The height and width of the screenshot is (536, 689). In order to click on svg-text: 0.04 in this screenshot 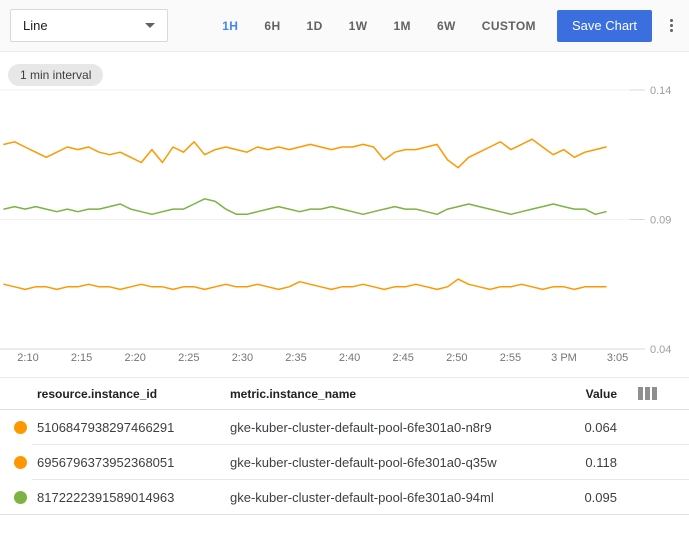, I will do `click(660, 350)`.